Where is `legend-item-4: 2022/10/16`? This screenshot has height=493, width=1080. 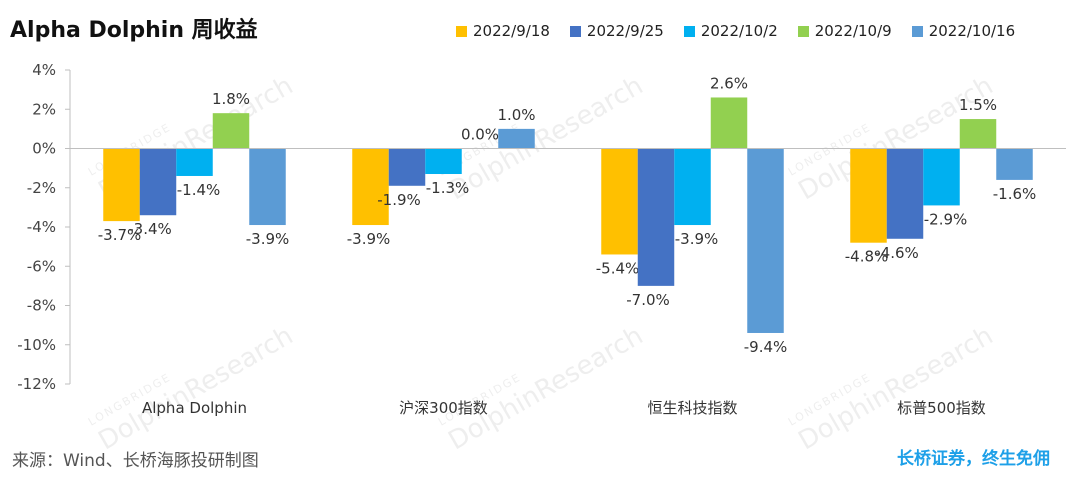 legend-item-4: 2022/10/16 is located at coordinates (963, 31).